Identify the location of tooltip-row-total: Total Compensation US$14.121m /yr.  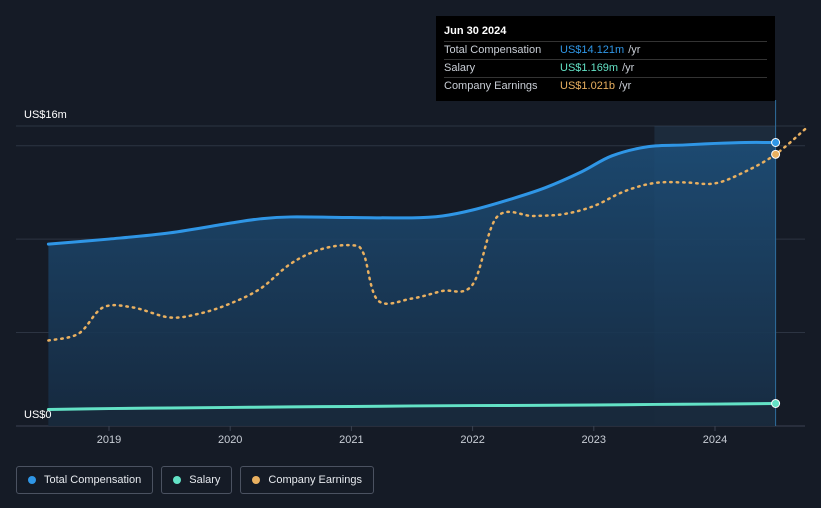
(605, 50).